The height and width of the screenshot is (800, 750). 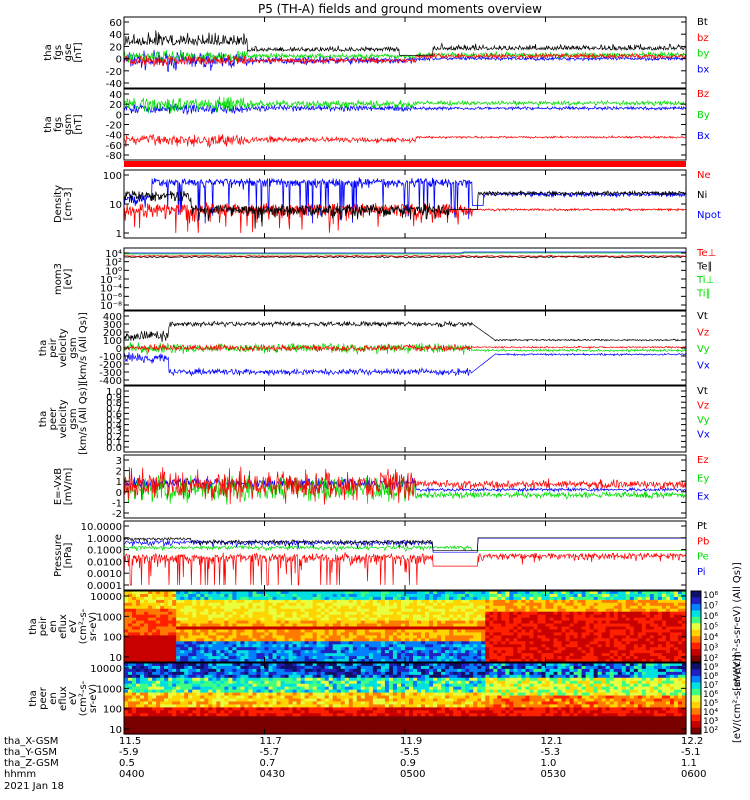 What do you see at coordinates (83, 348) in the screenshot?
I see `y-axis-label-line: [km/s (All Qs)]` at bounding box center [83, 348].